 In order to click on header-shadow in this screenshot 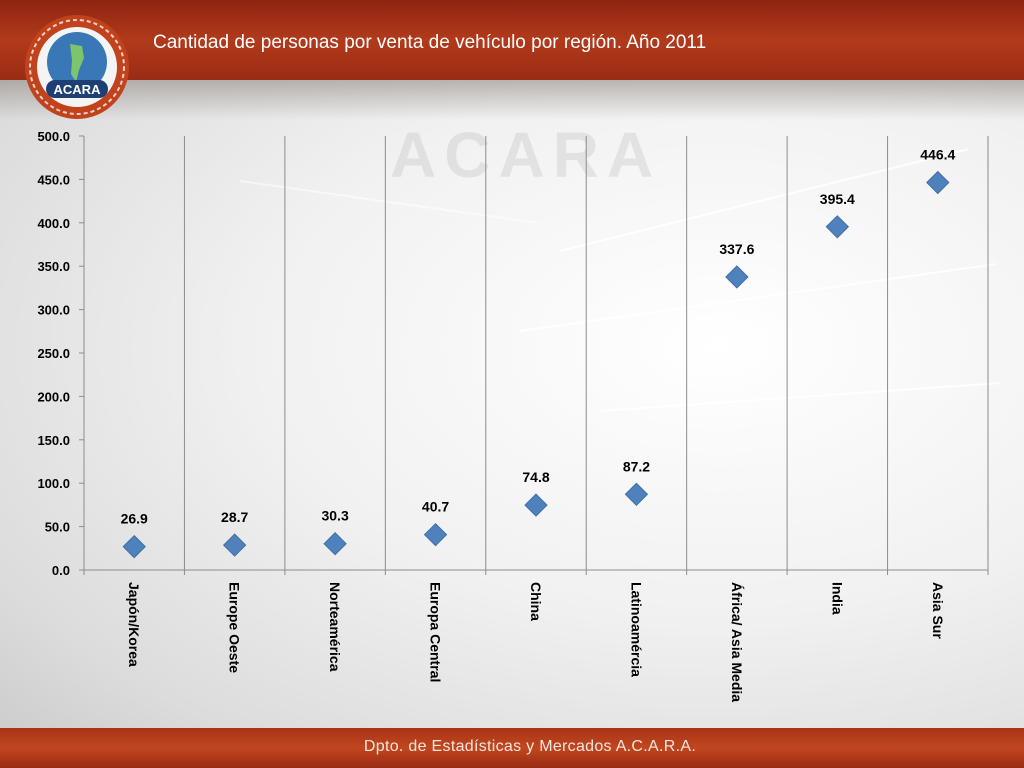, I will do `click(512, 100)`.